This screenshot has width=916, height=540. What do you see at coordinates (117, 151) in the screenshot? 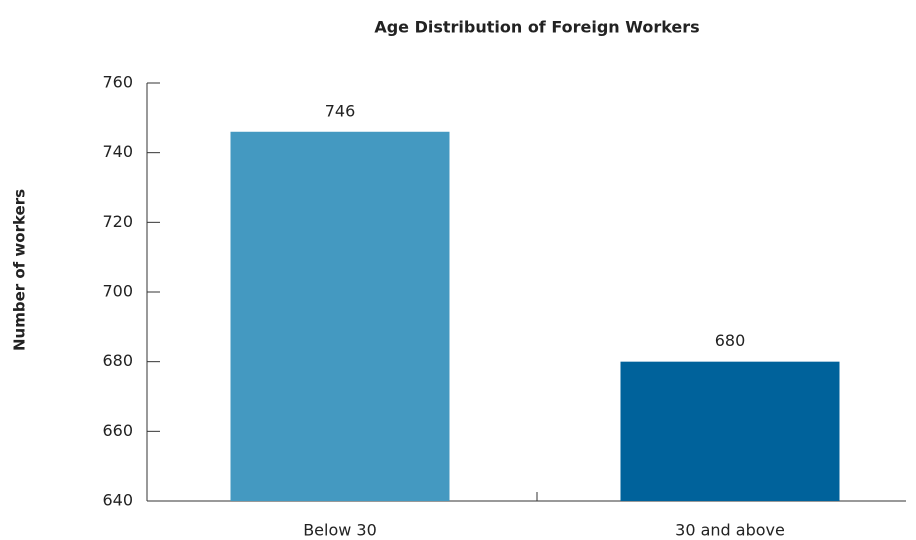
I see `y-tick-label: 740` at bounding box center [117, 151].